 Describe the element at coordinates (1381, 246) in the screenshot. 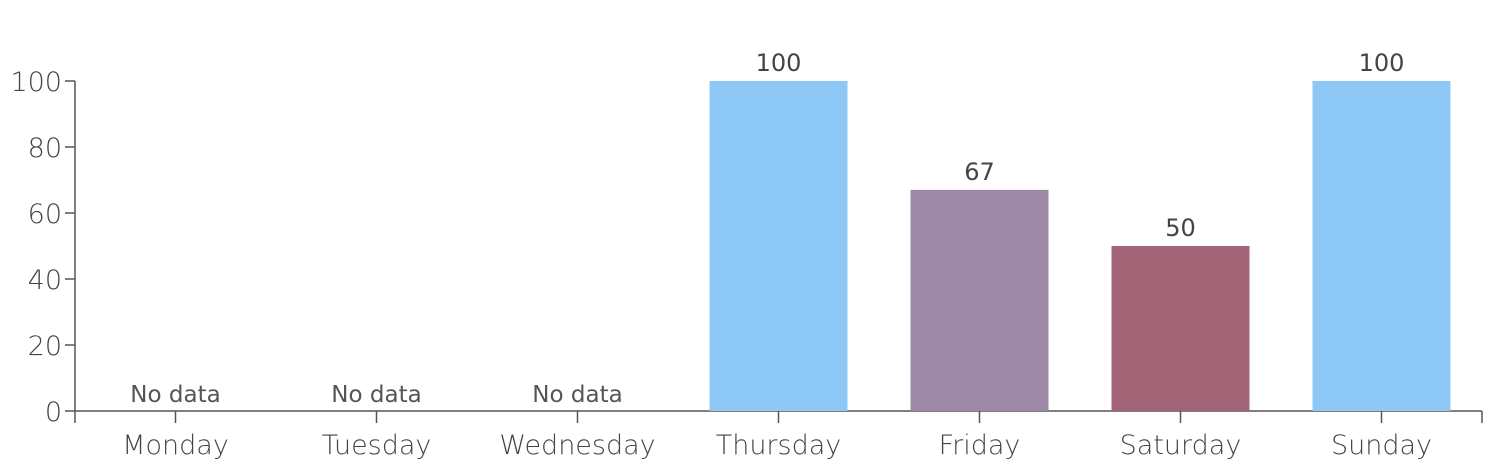

I see `bar-sunday` at that location.